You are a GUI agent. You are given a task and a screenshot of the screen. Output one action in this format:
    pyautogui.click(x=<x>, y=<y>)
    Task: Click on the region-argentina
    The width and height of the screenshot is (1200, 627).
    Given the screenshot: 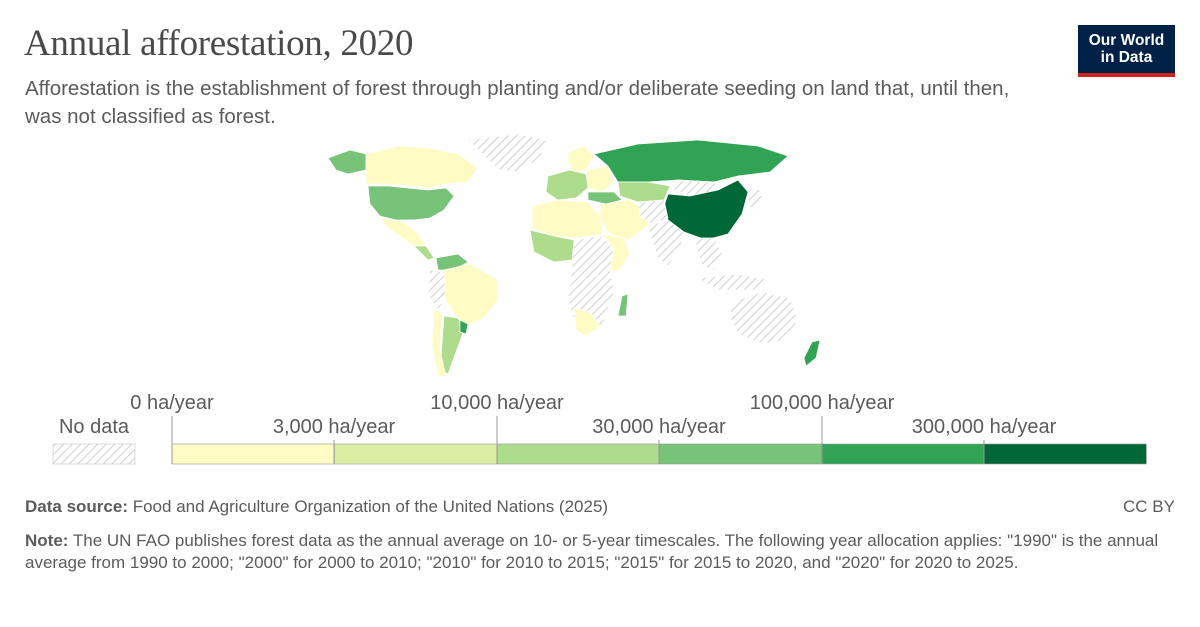 What is the action you would take?
    pyautogui.click(x=452, y=345)
    